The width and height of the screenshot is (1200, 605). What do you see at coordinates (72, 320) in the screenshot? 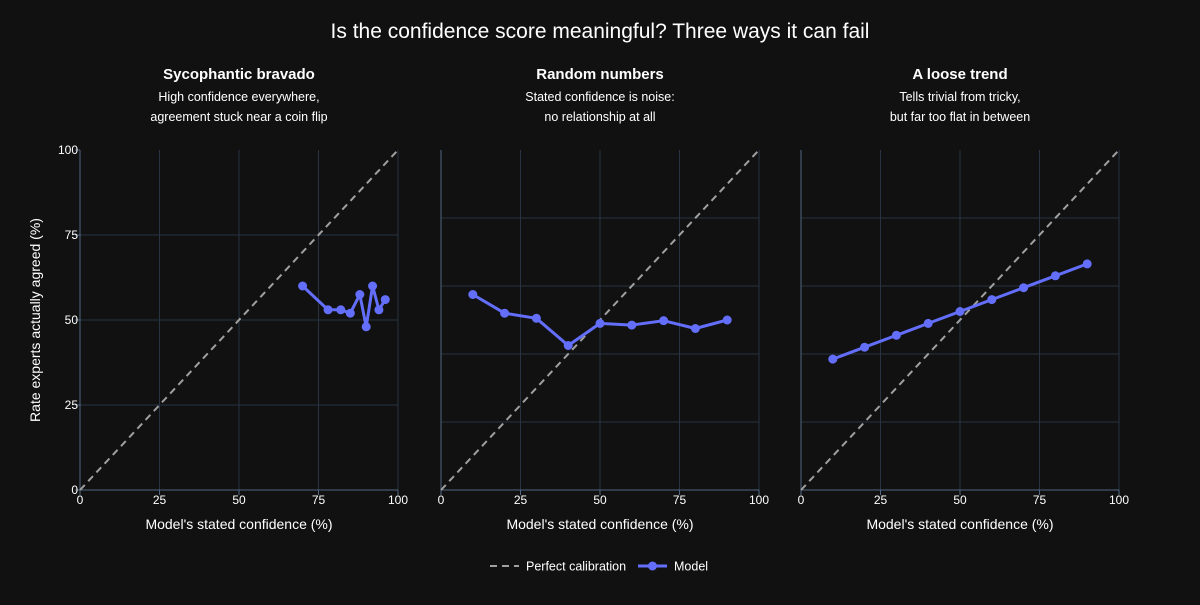
I see `y-tick-label: 50` at bounding box center [72, 320].